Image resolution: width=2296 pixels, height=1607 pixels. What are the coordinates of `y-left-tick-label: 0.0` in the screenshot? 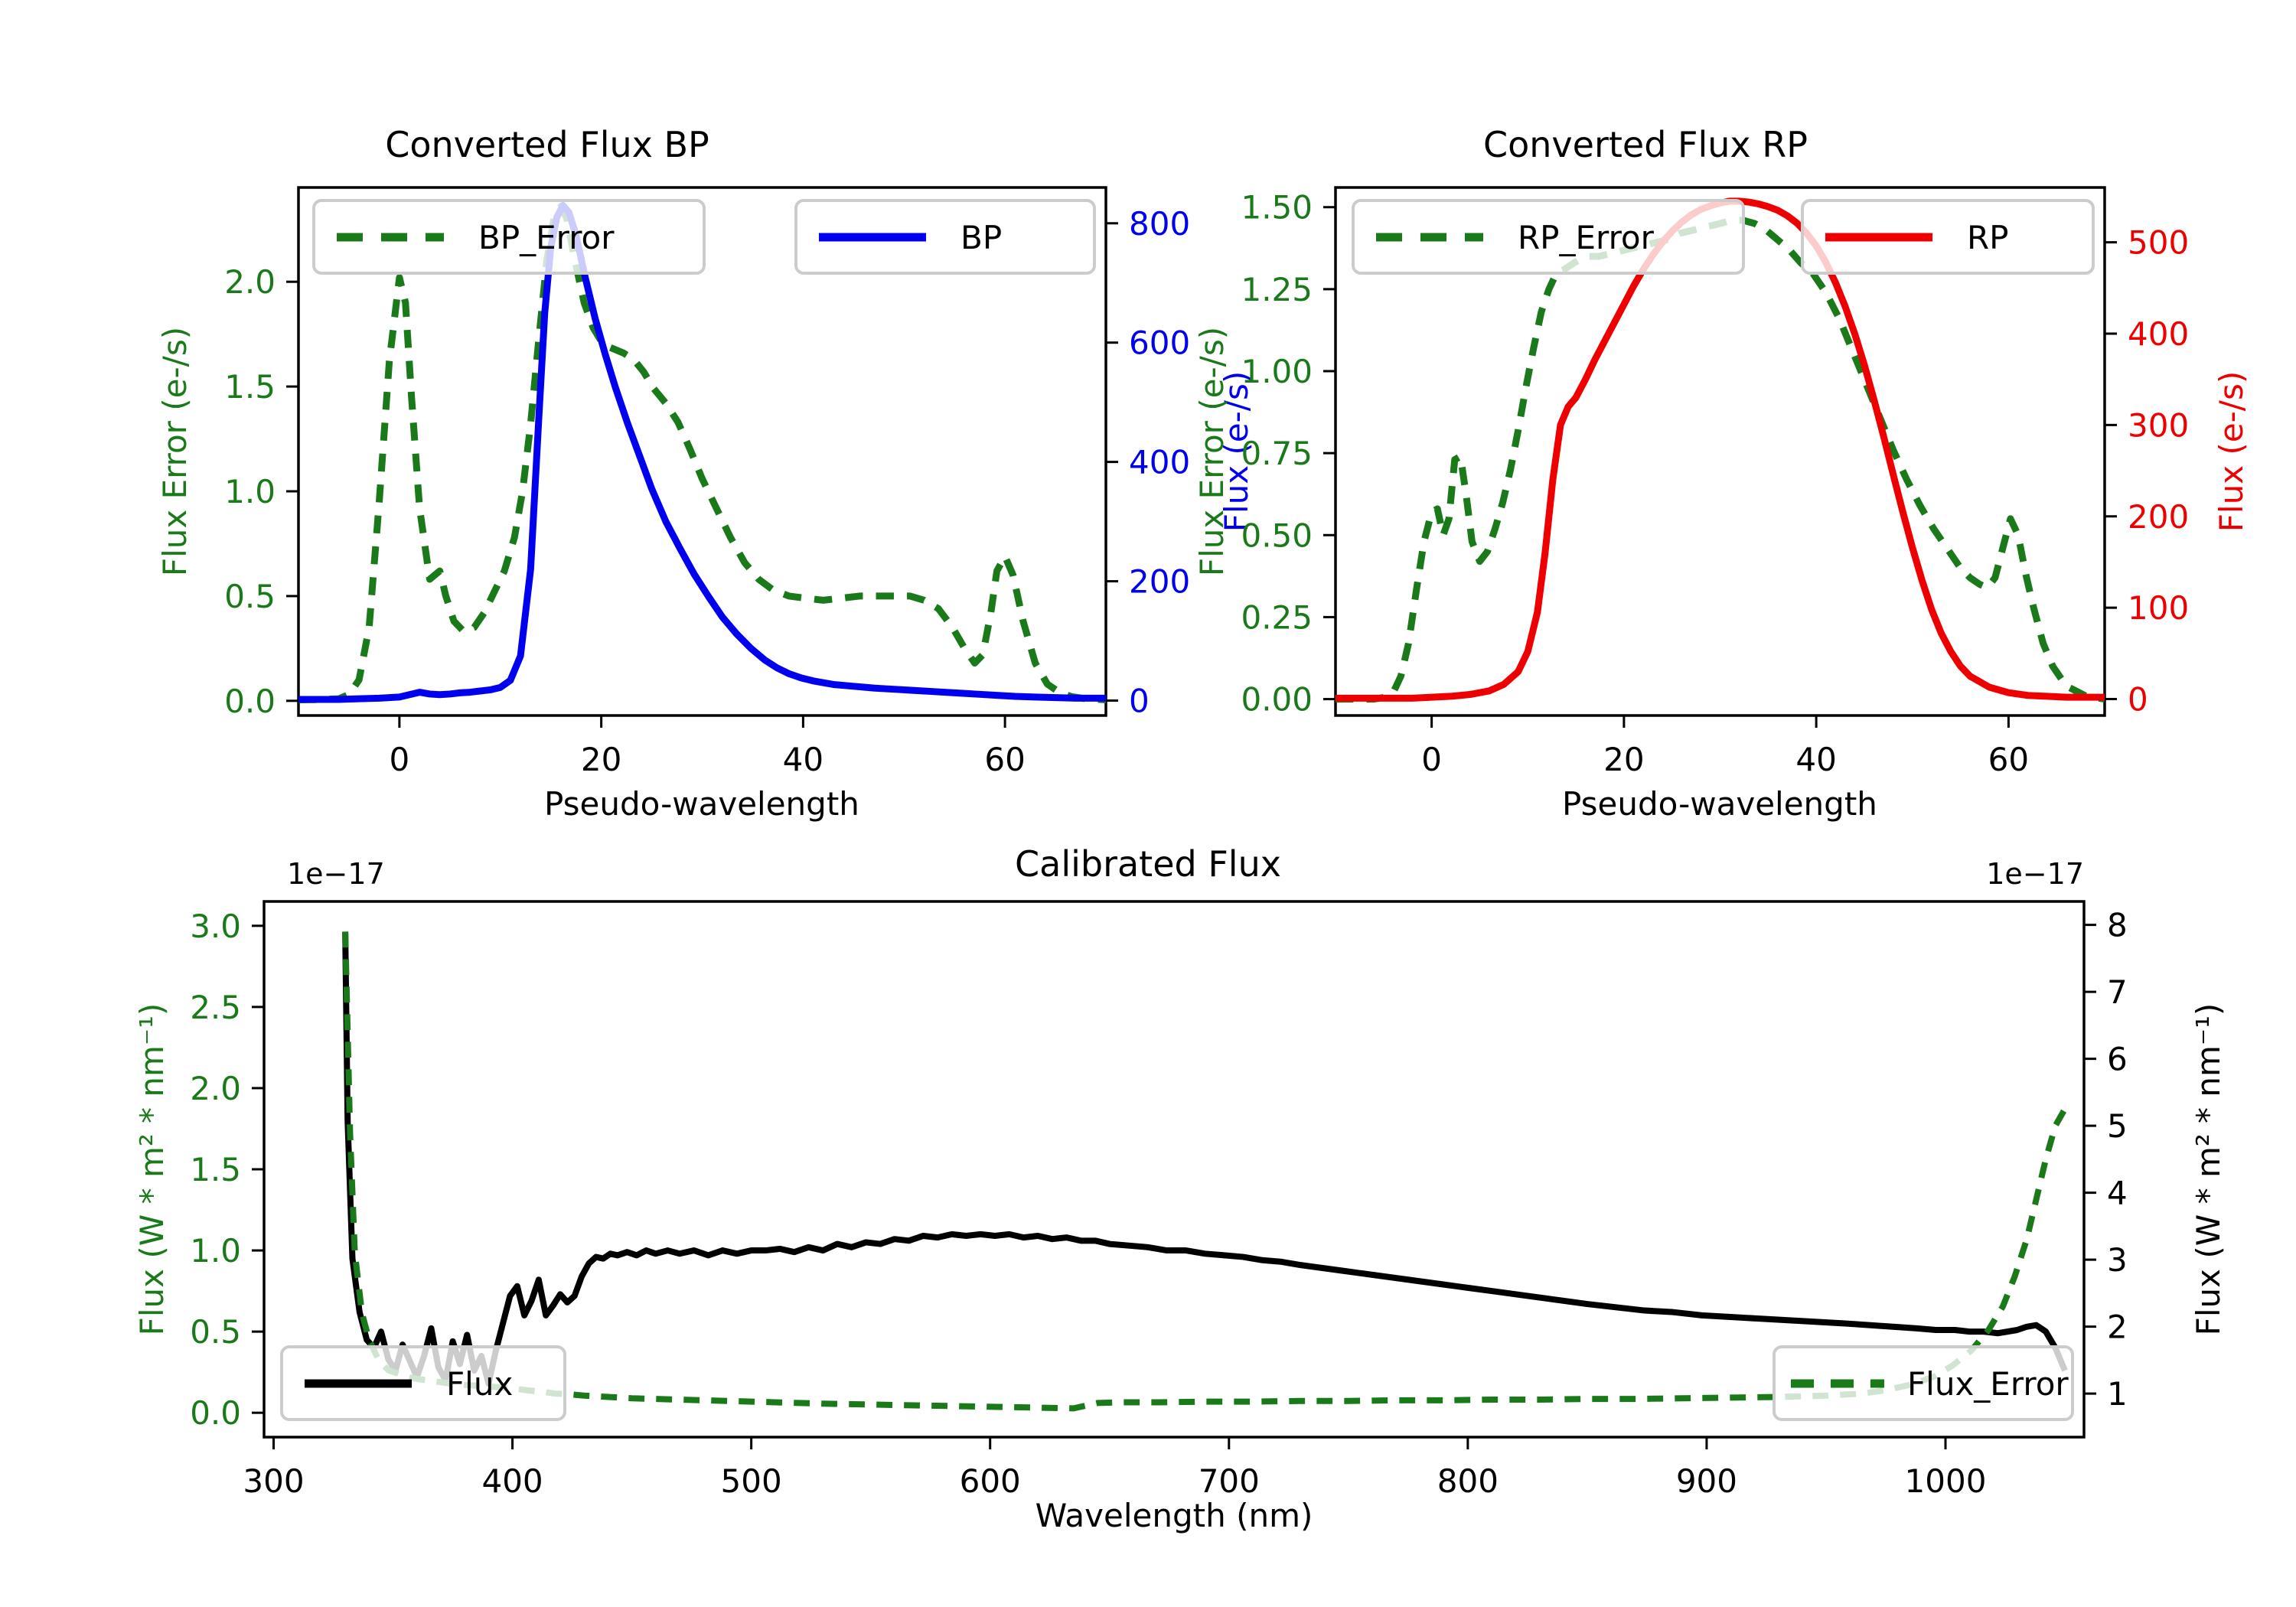 It's located at (250, 701).